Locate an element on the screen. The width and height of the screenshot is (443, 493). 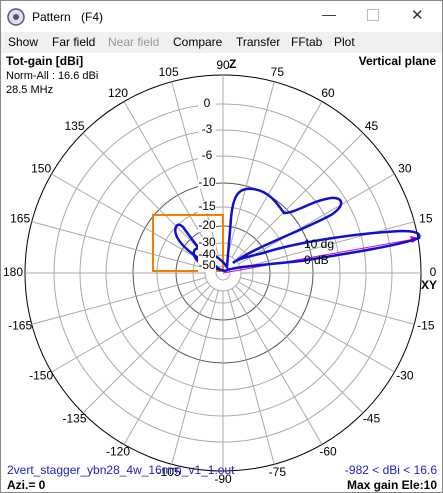
ring-label: -3 is located at coordinates (207, 129).